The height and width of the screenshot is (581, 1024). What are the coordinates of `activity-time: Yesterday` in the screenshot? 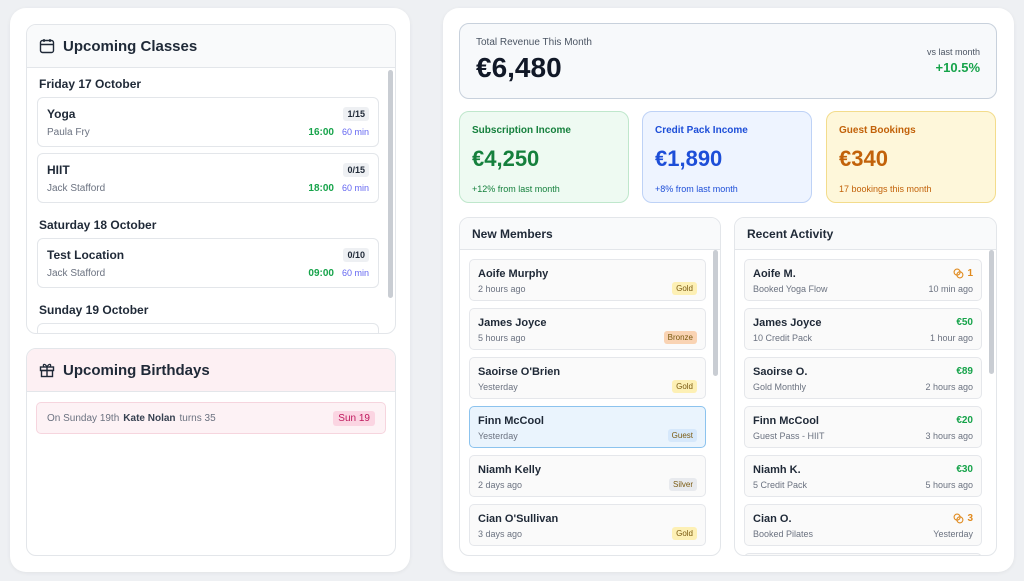 It's located at (953, 534).